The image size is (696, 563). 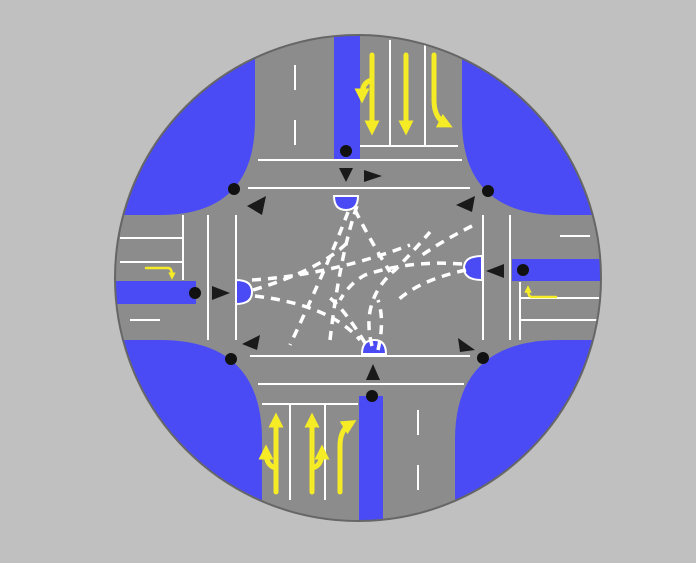 What do you see at coordinates (155, 292) in the screenshot?
I see `west-median` at bounding box center [155, 292].